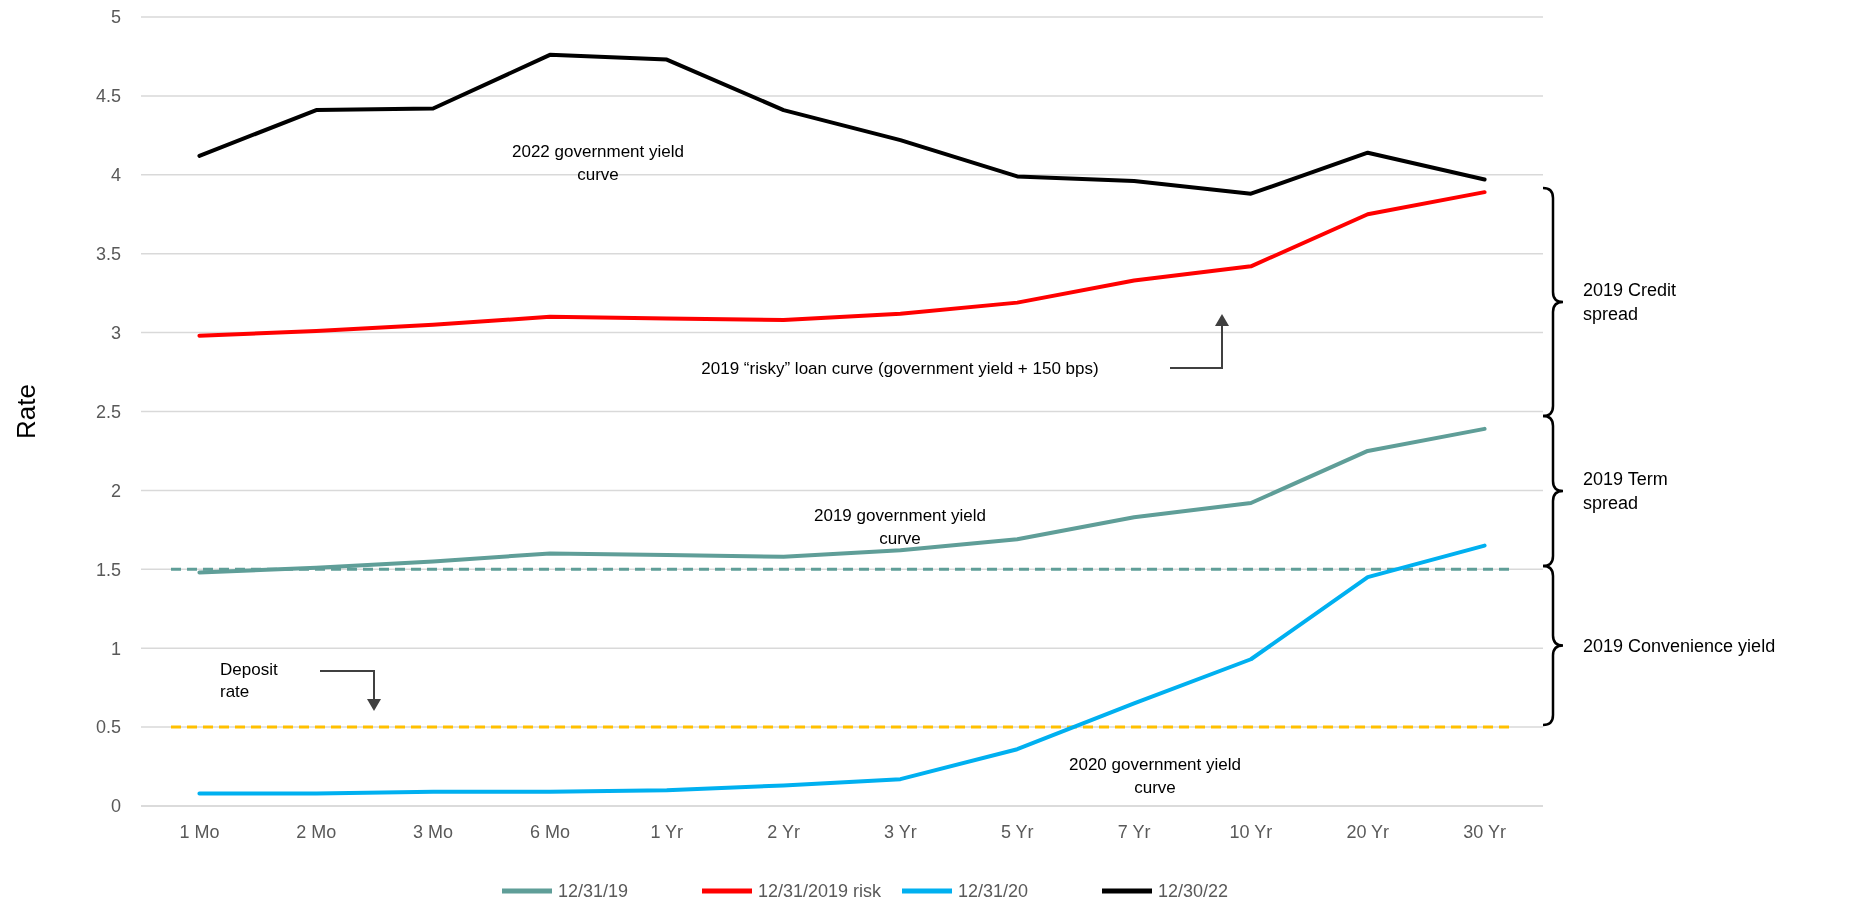  What do you see at coordinates (115, 806) in the screenshot?
I see `y-tick-label: 0` at bounding box center [115, 806].